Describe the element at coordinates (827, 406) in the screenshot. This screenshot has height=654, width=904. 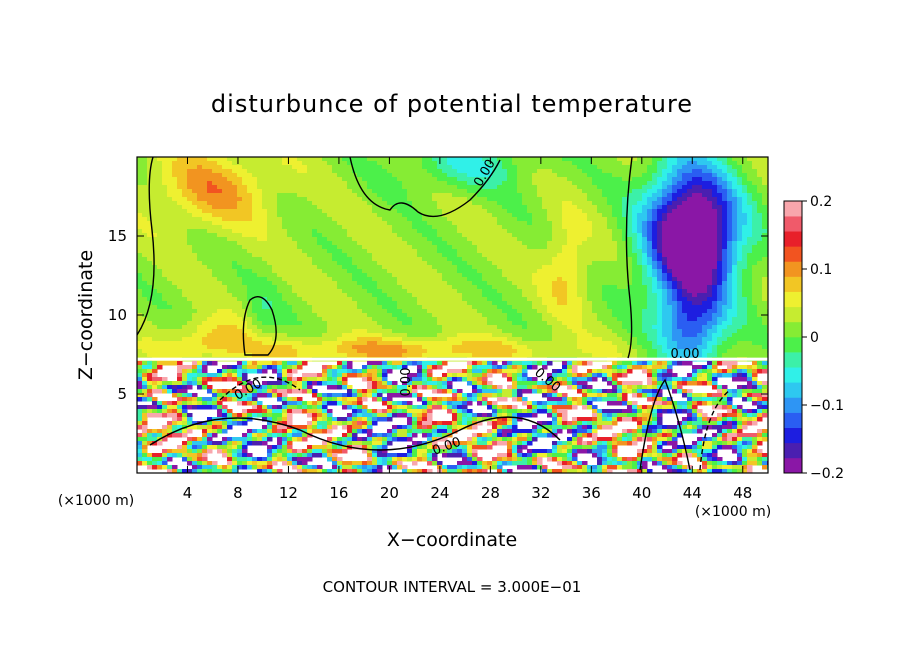
I see `colorbar-tick-label: −0.1` at that location.